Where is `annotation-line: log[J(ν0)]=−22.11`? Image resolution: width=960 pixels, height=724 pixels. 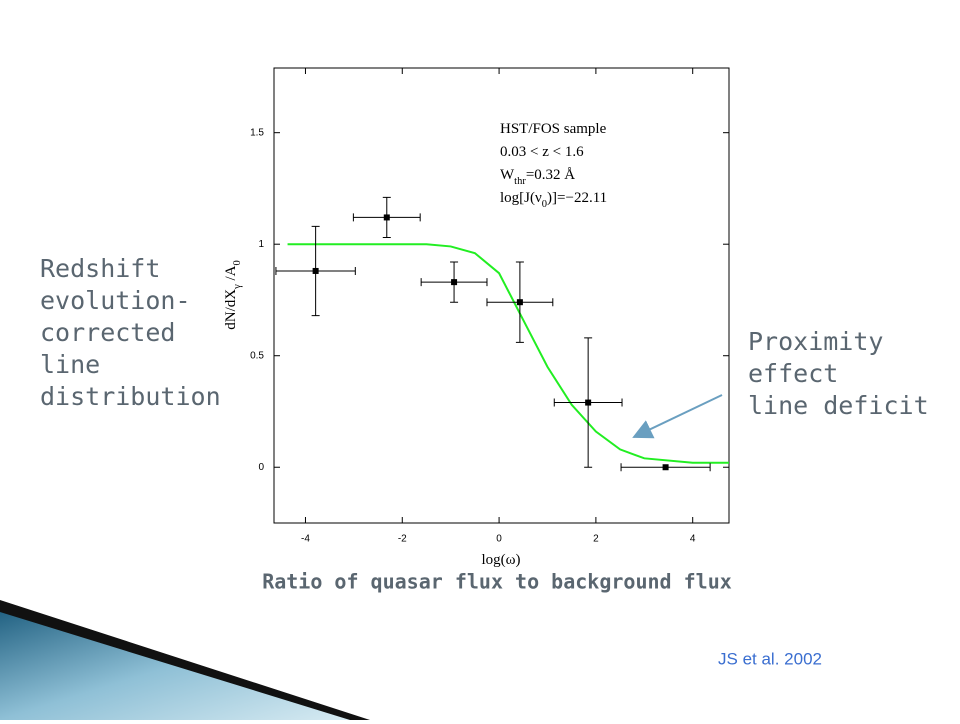
annotation-line: log[J(ν0)]=−22.11 is located at coordinates (553, 199).